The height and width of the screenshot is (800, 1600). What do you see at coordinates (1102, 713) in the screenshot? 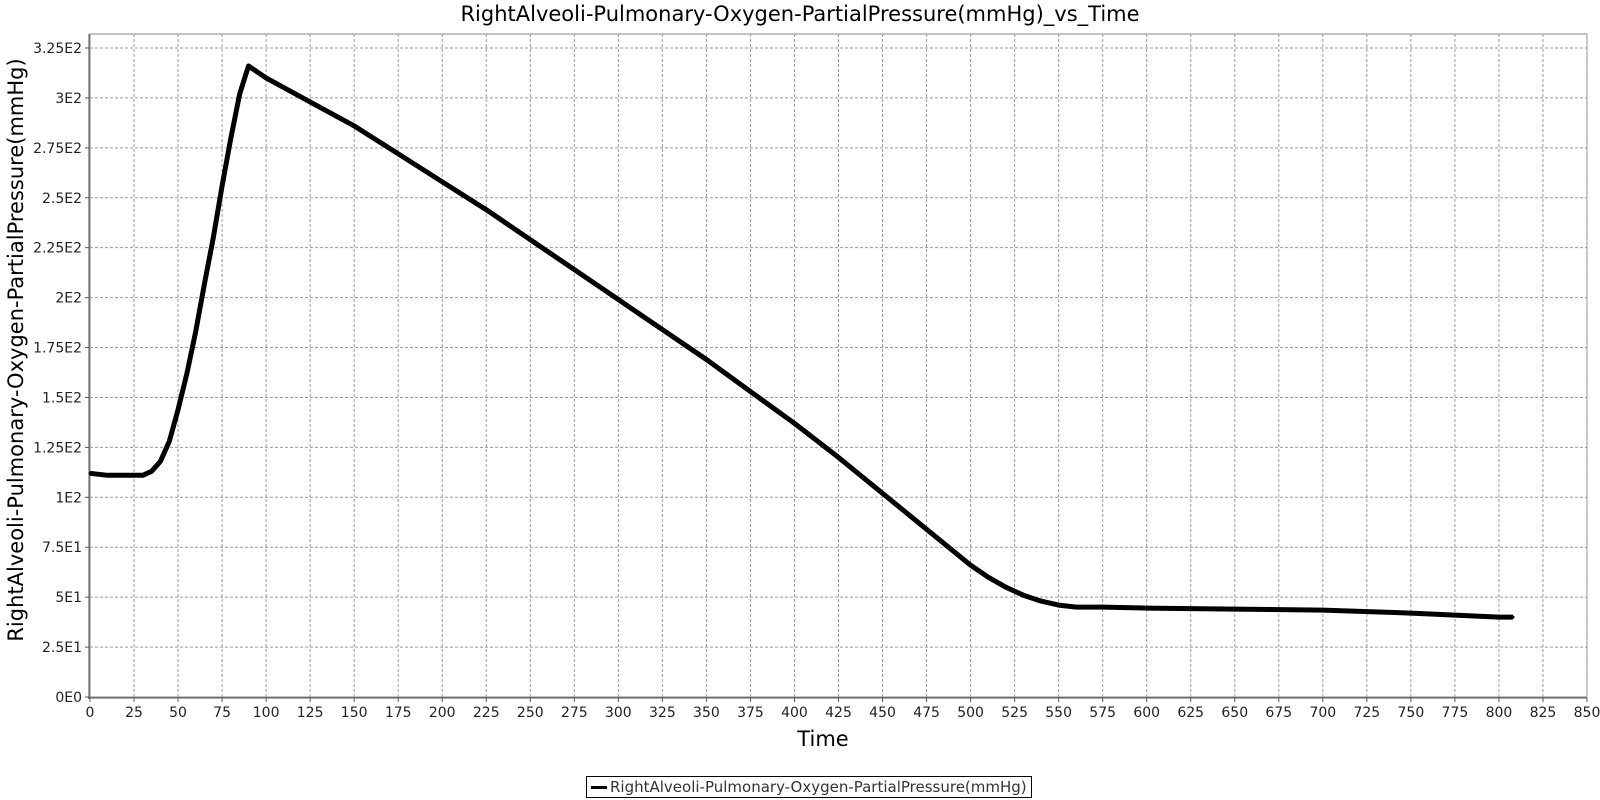
I see `x-tick-label: 575` at bounding box center [1102, 713].